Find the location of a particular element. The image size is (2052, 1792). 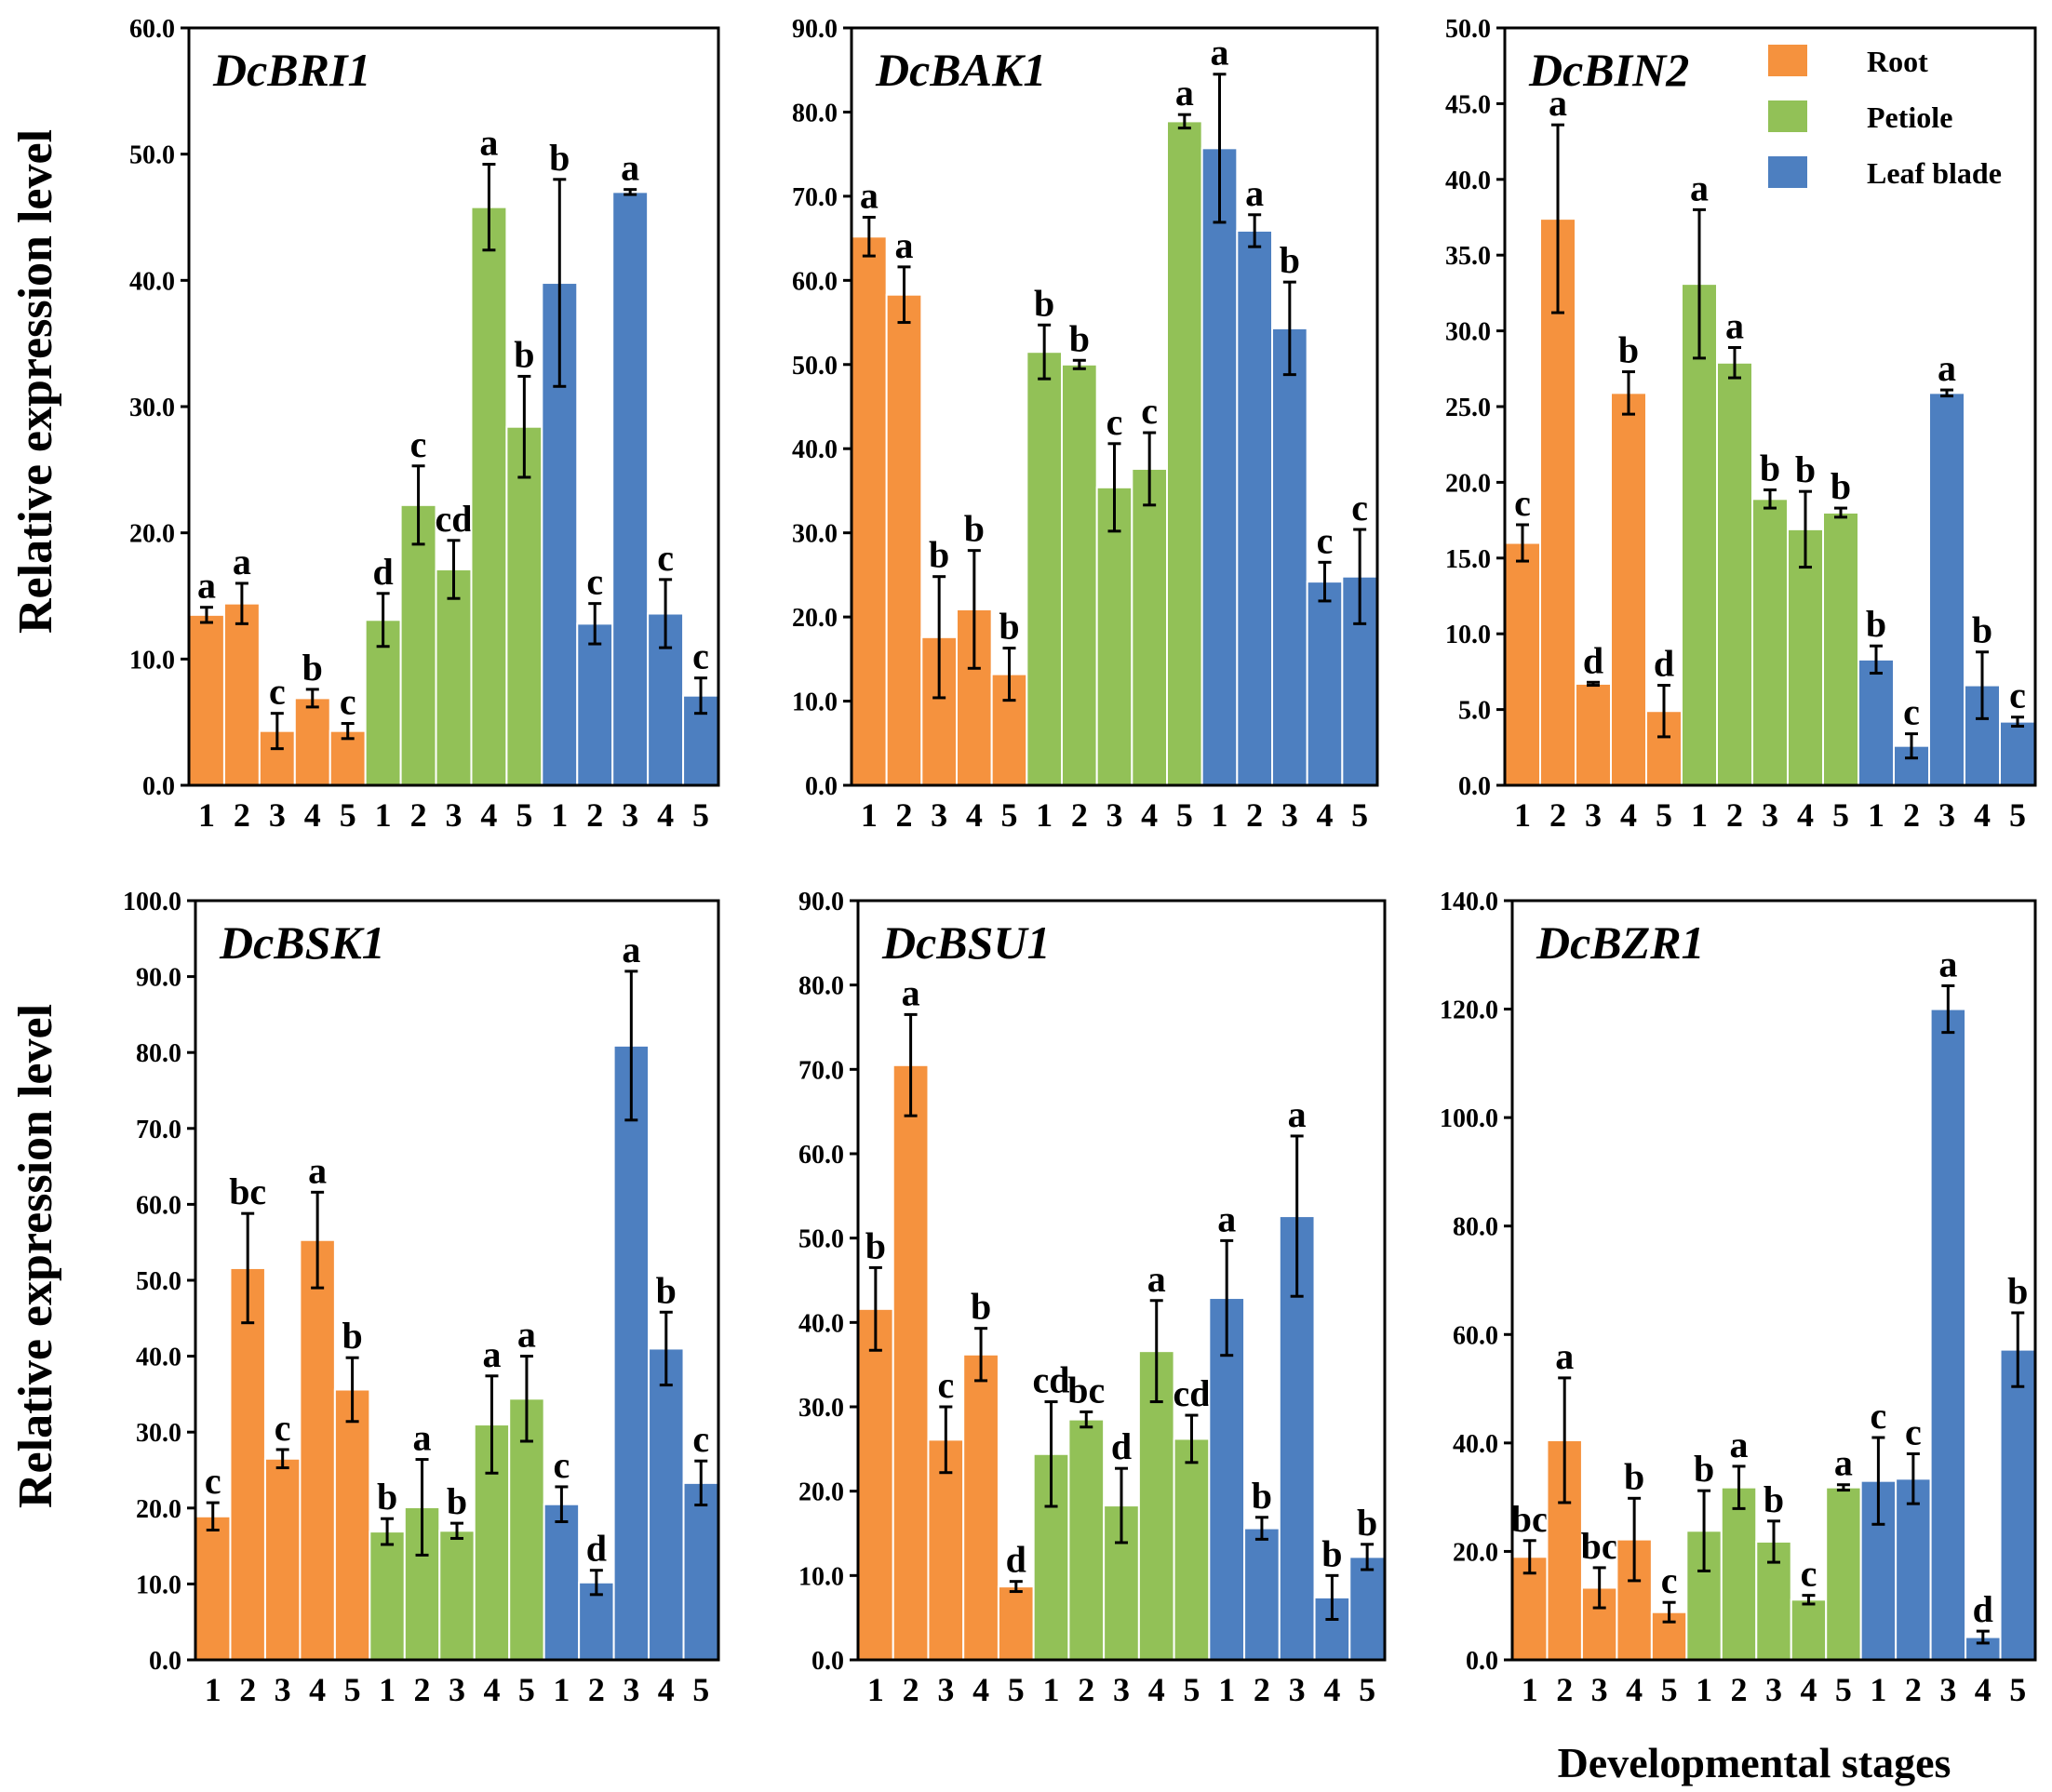

y-tick-label: 60.0 is located at coordinates (815, 281).